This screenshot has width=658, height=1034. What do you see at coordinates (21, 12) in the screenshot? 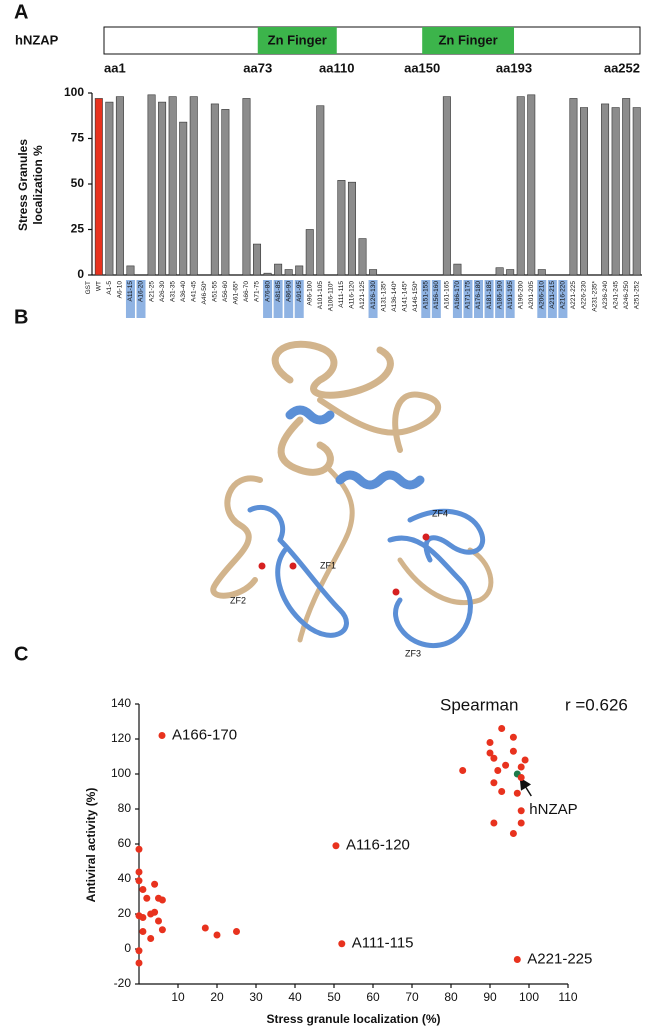
I see `panel-label: A` at bounding box center [21, 12].